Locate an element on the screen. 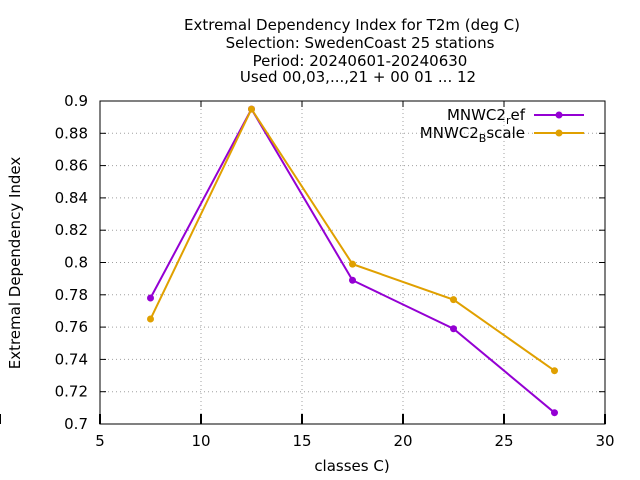 Image resolution: width=640 pixels, height=480 pixels. x-tick-label: 20 is located at coordinates (402, 441).